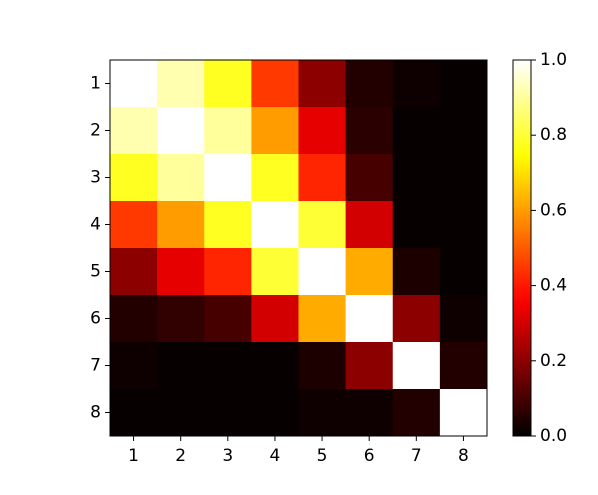 The width and height of the screenshot is (598, 495). I want to click on y-tick-label: 6, so click(95, 319).